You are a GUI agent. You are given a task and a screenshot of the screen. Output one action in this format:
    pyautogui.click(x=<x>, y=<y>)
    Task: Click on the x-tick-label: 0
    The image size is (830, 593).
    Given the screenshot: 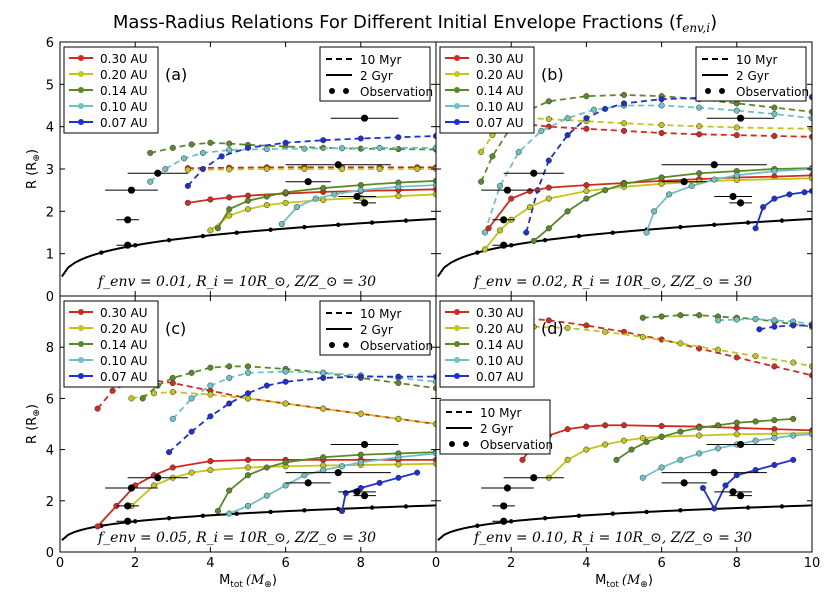 What is the action you would take?
    pyautogui.click(x=436, y=563)
    